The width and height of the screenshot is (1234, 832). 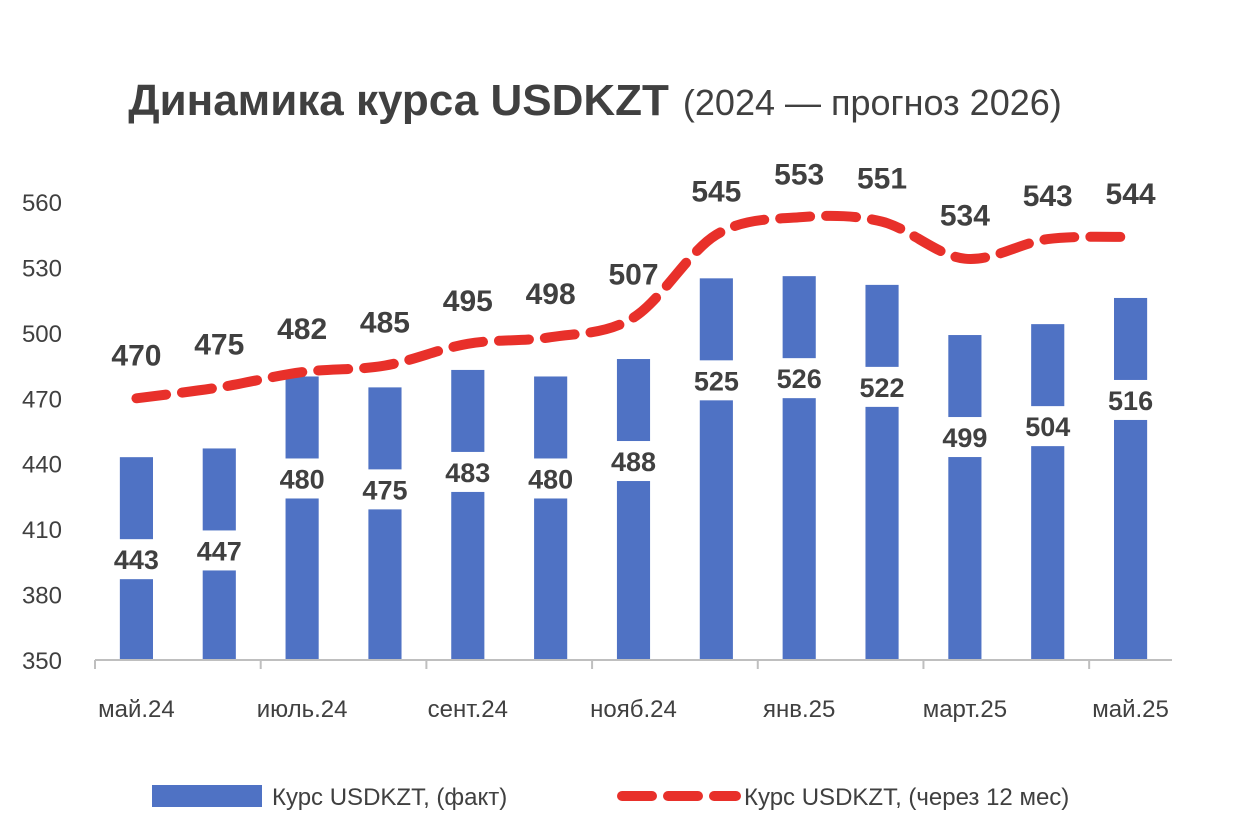 What do you see at coordinates (716, 192) in the screenshot?
I see `line-data-label: 545` at bounding box center [716, 192].